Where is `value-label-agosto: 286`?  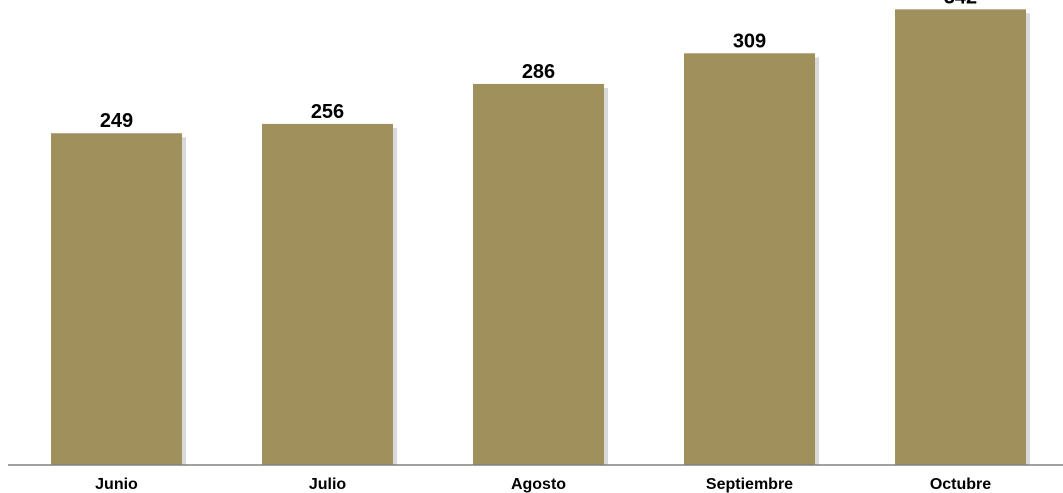
value-label-agosto: 286 is located at coordinates (538, 72).